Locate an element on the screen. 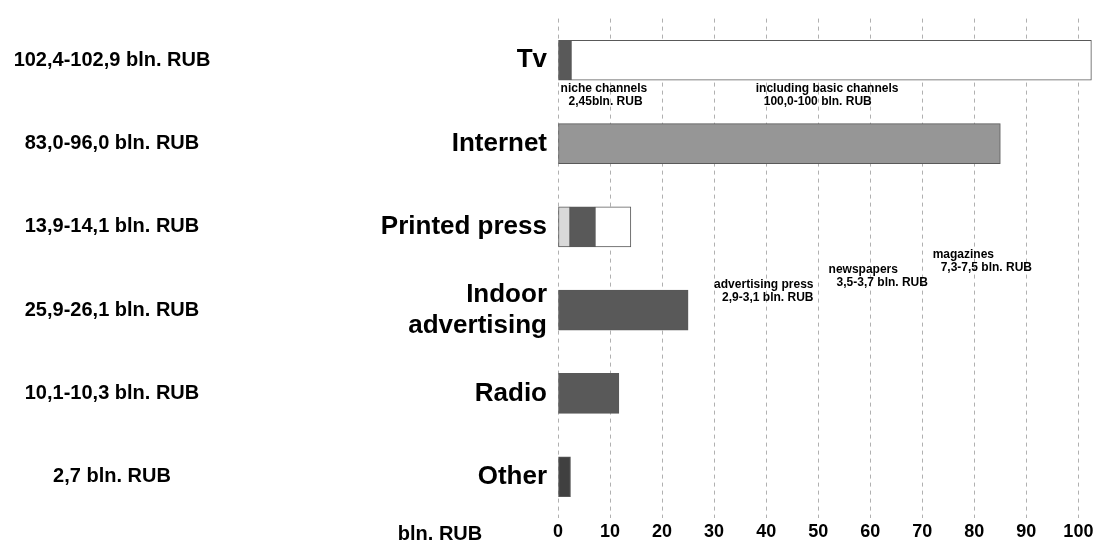 The image size is (1098, 550). x-tick-label: 40 is located at coordinates (766, 531).